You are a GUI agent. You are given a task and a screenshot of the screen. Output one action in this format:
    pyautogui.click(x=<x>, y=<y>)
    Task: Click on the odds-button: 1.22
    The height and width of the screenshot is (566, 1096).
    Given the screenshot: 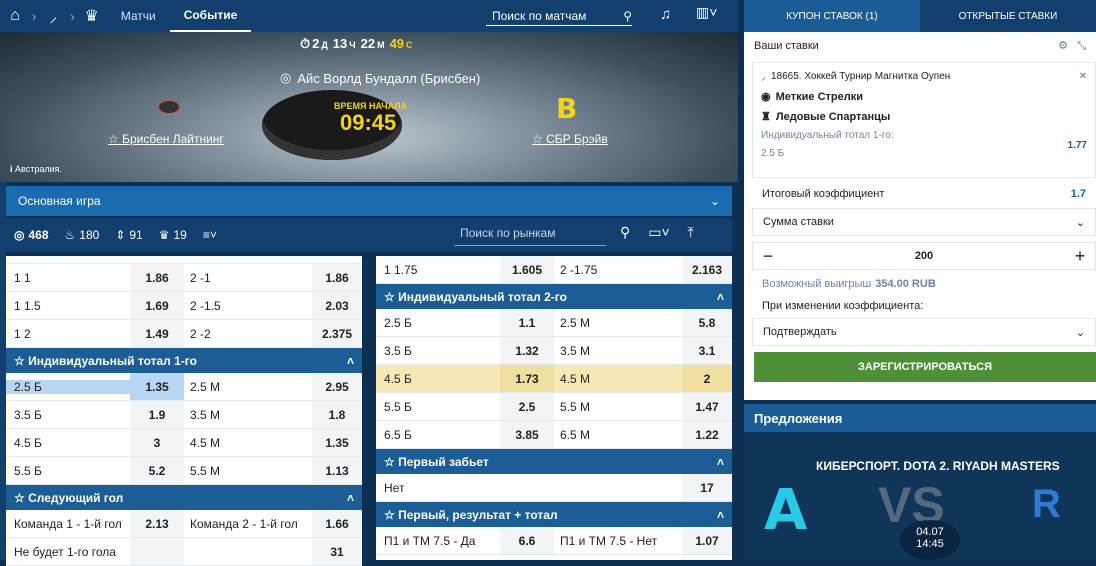 What is the action you would take?
    pyautogui.click(x=707, y=434)
    